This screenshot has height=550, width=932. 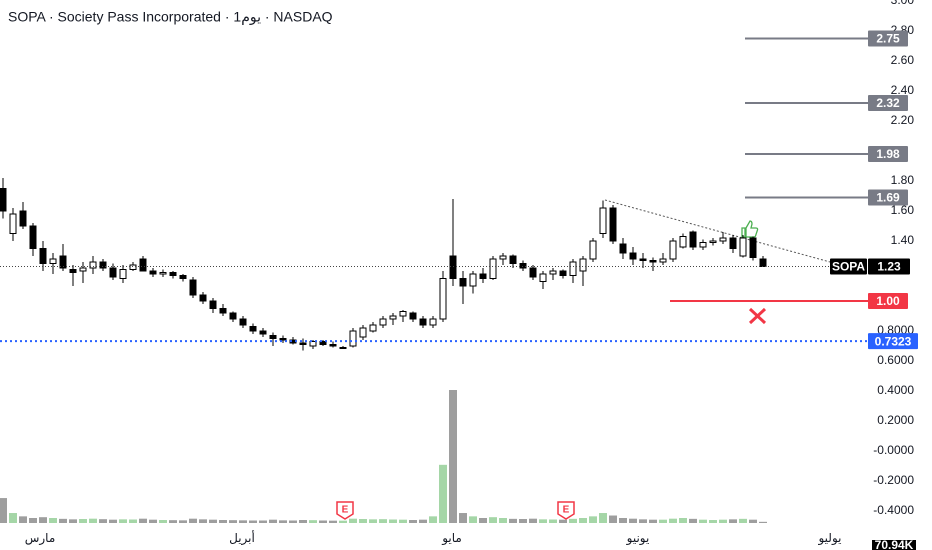 I want to click on y-tick-label: 0.4000, so click(x=895, y=390).